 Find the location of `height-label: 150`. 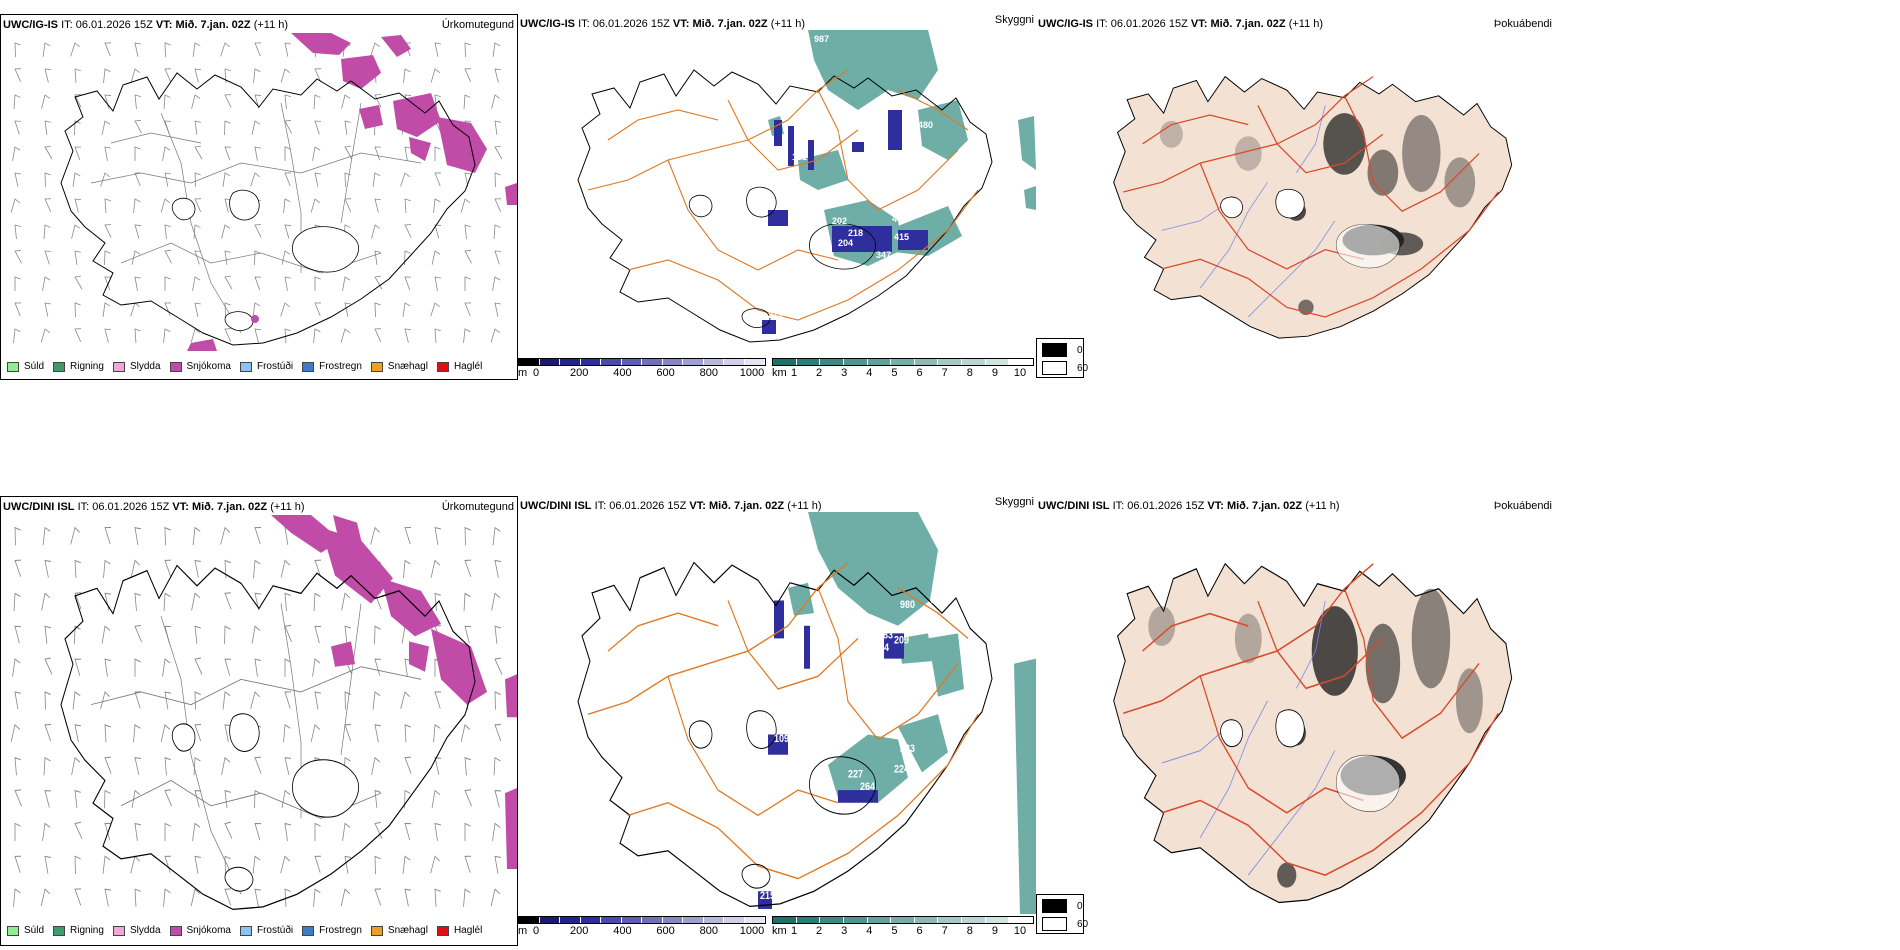

height-label: 150 is located at coordinates (875, 137).